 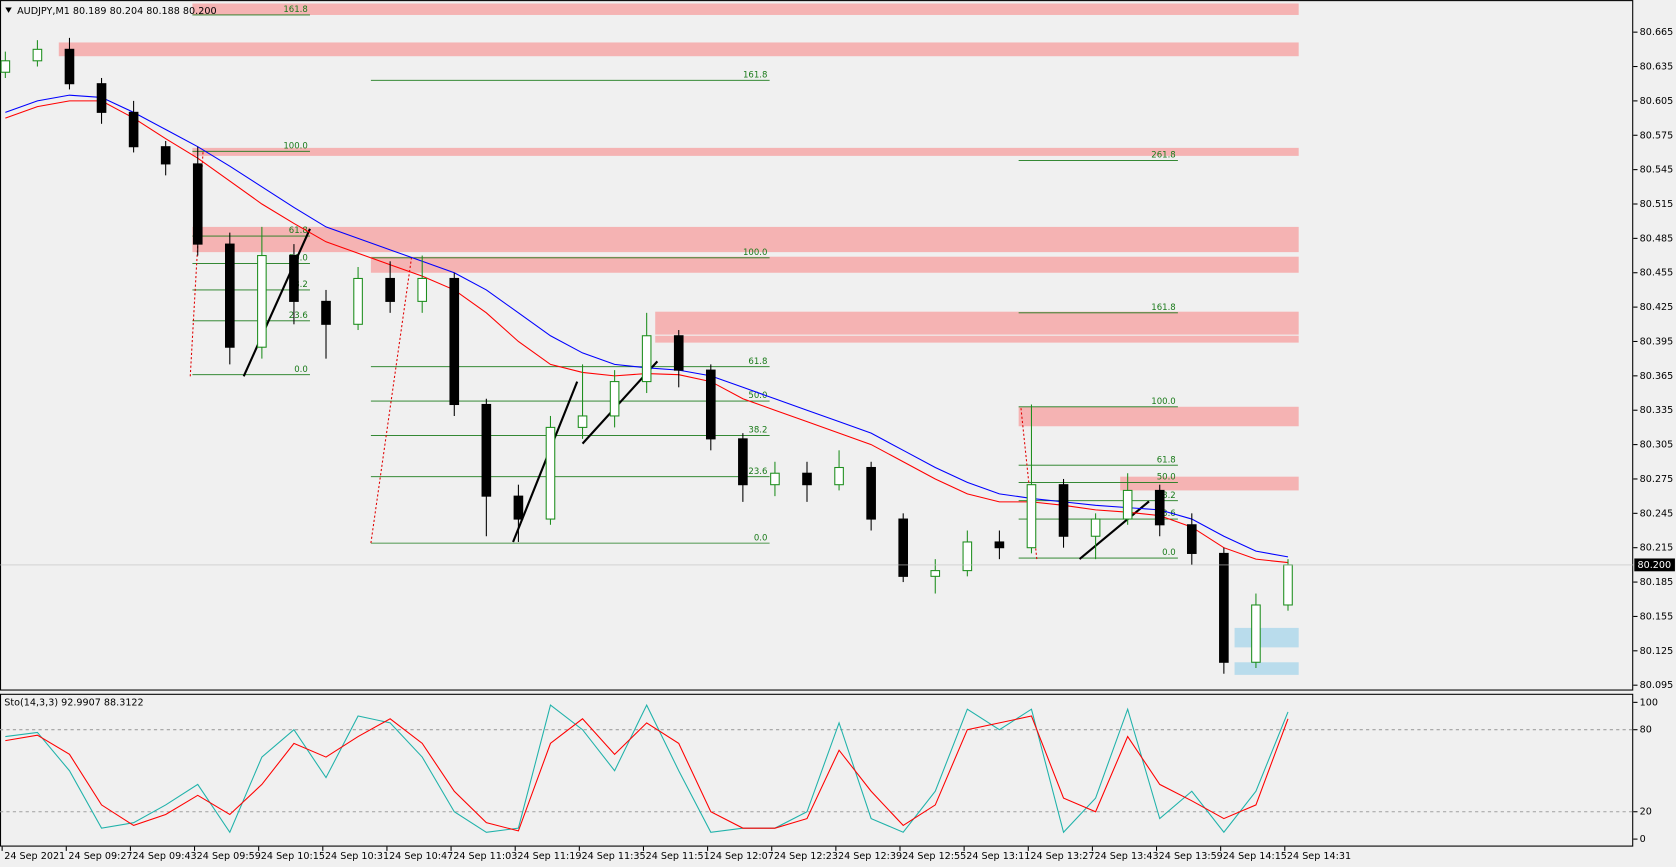 I want to click on x-tick-label: 24 Sep 12:07, so click(x=742, y=856).